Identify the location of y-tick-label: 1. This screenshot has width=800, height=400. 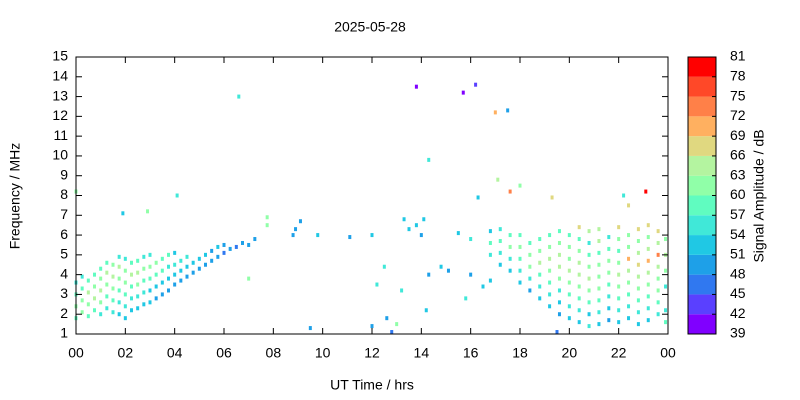
(64, 333).